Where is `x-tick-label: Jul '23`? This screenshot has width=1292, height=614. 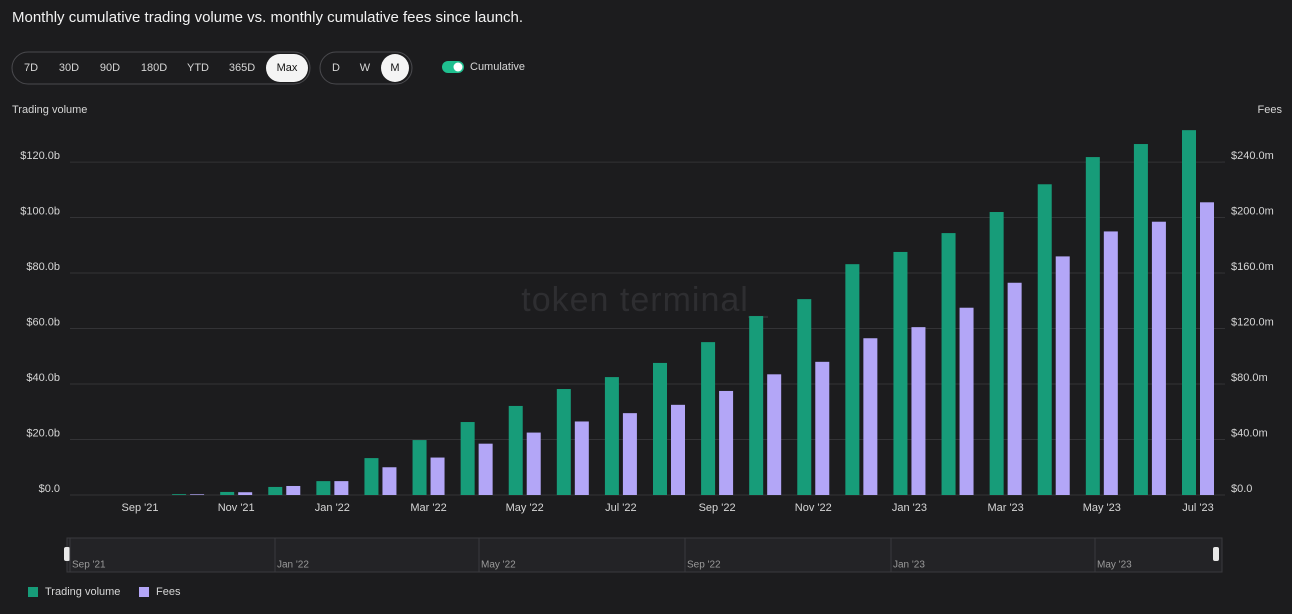
x-tick-label: Jul '23 is located at coordinates (1197, 508).